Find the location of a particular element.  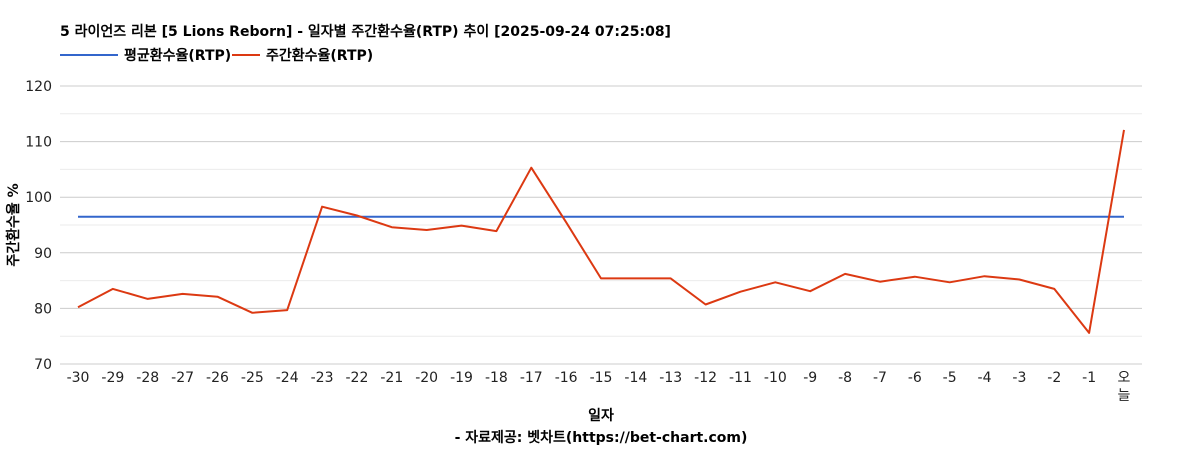

x-tick-label: -10 is located at coordinates (775, 378).